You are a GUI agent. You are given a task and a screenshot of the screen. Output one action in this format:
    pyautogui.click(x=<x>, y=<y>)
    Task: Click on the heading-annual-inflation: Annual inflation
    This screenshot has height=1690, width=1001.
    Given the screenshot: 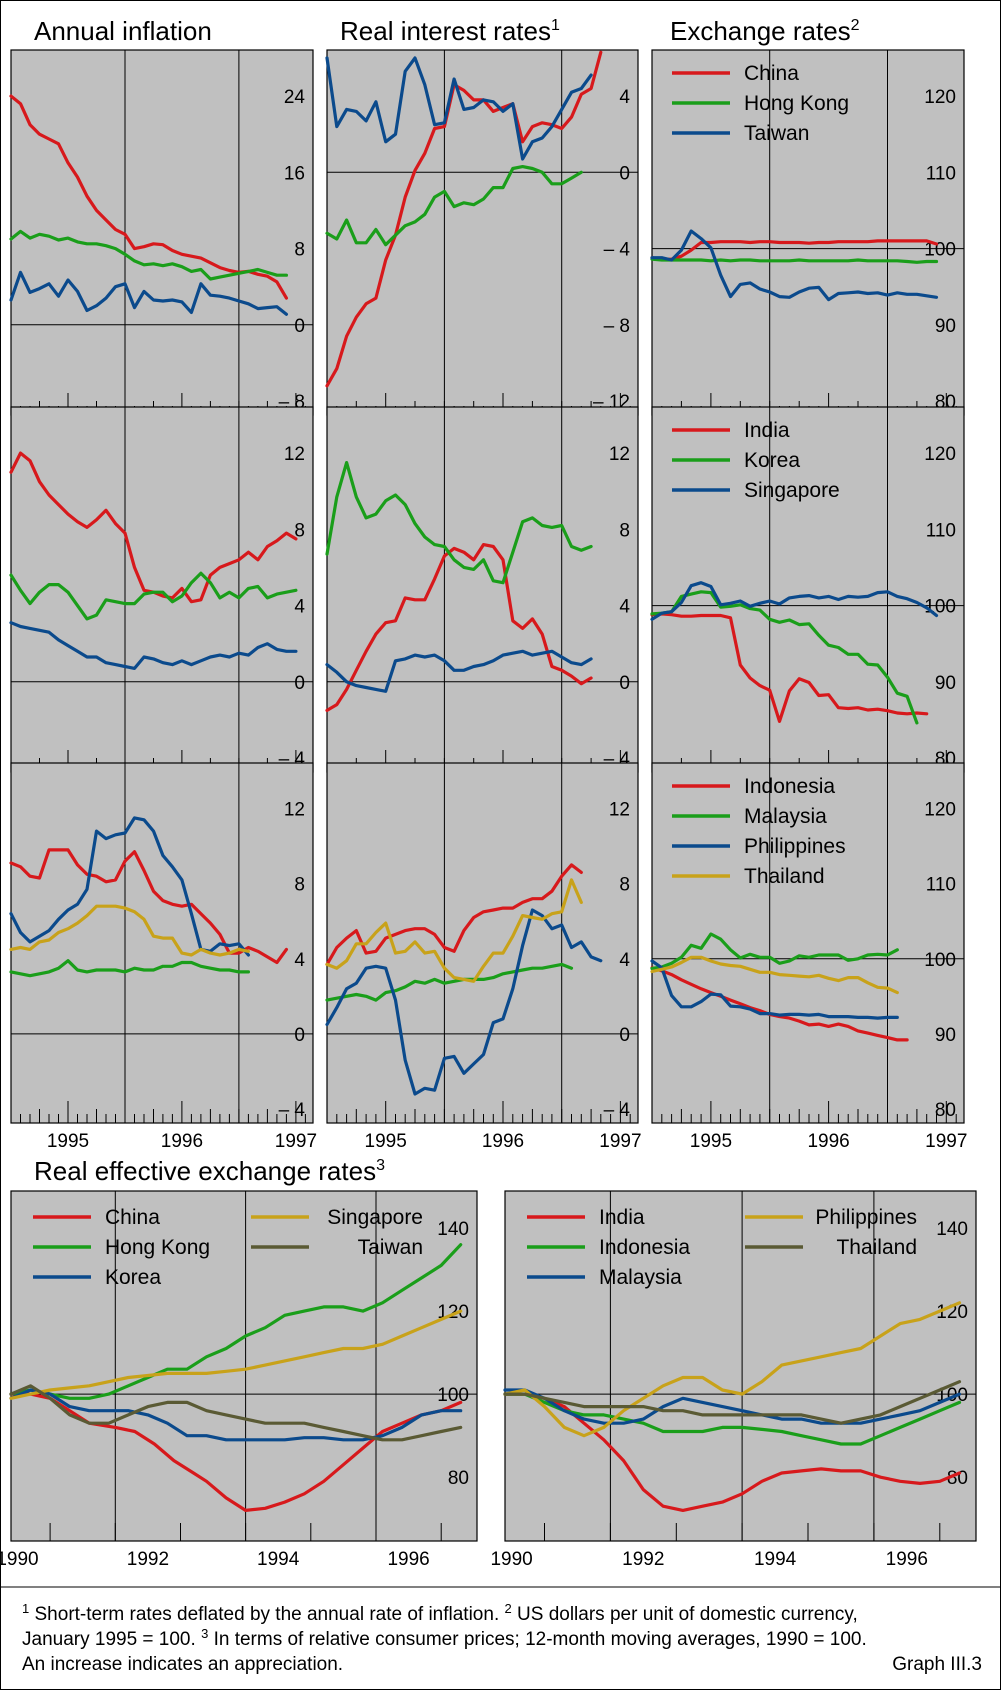 What is the action you would take?
    pyautogui.click(x=123, y=31)
    